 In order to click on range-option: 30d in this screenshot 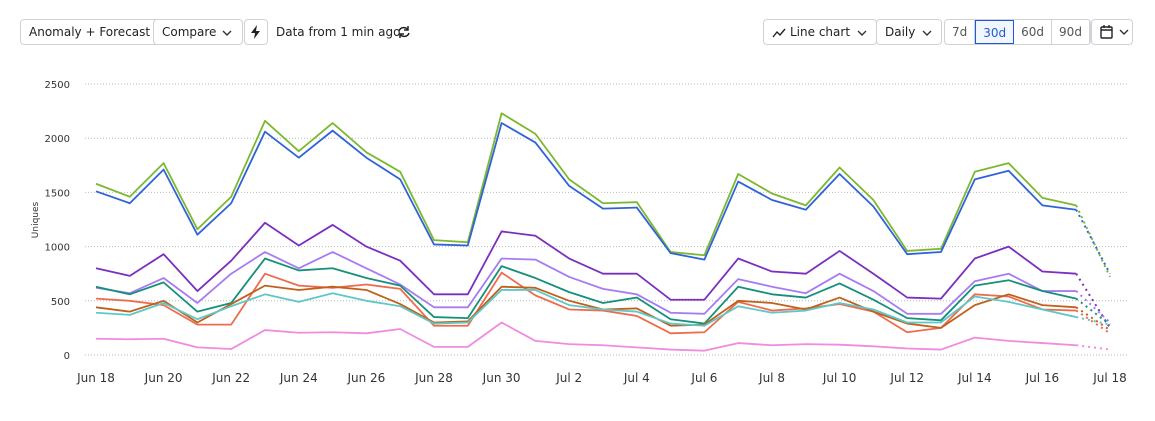, I will do `click(995, 32)`.